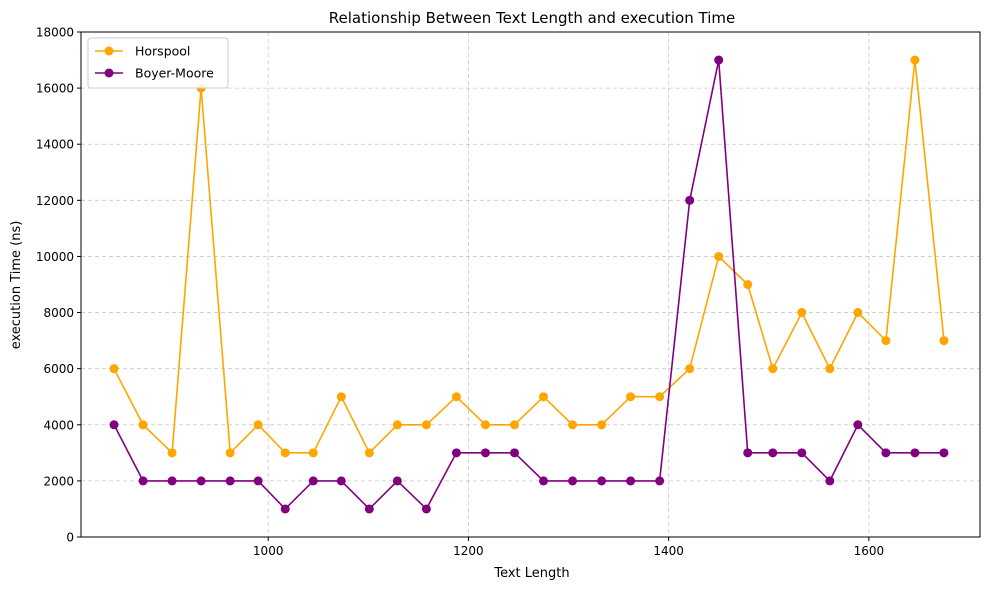 The image size is (989, 590). Describe the element at coordinates (55, 201) in the screenshot. I see `y-tick-label: 12000` at that location.